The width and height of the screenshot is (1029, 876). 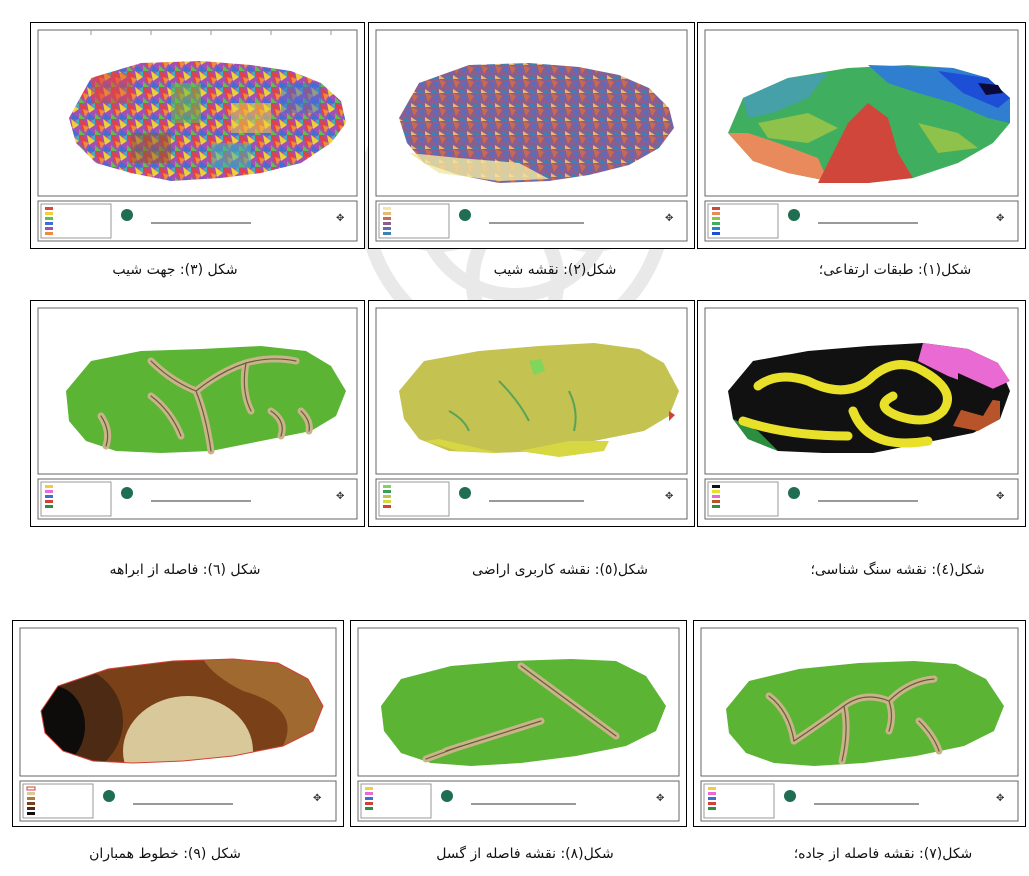 I want to click on figure-stream-distance: ✥, so click(x=197, y=413).